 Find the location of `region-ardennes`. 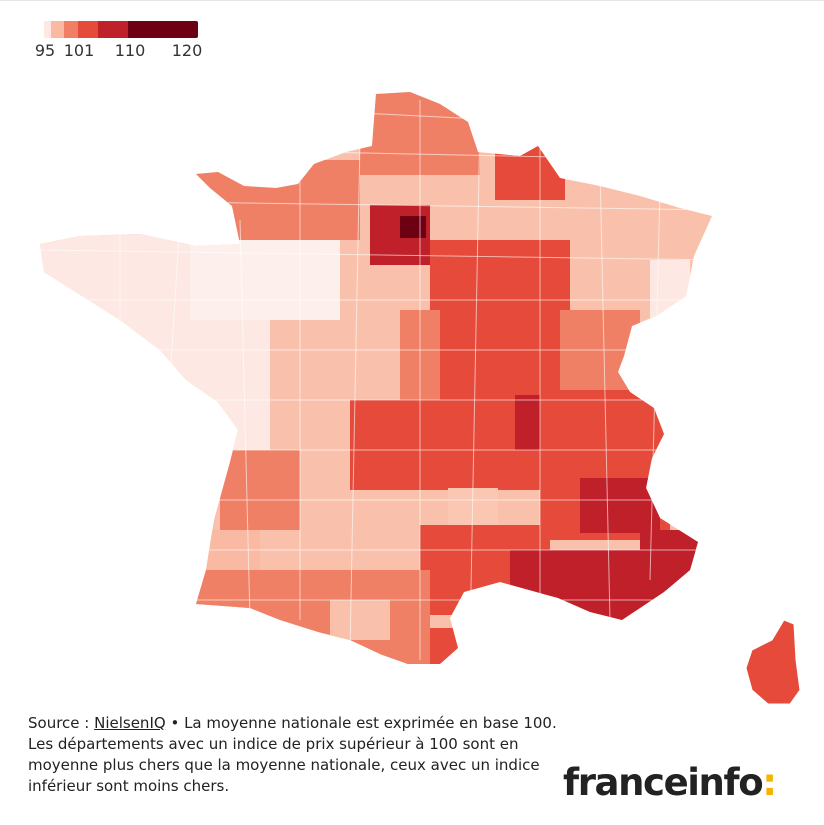

region-ardennes is located at coordinates (530, 170).